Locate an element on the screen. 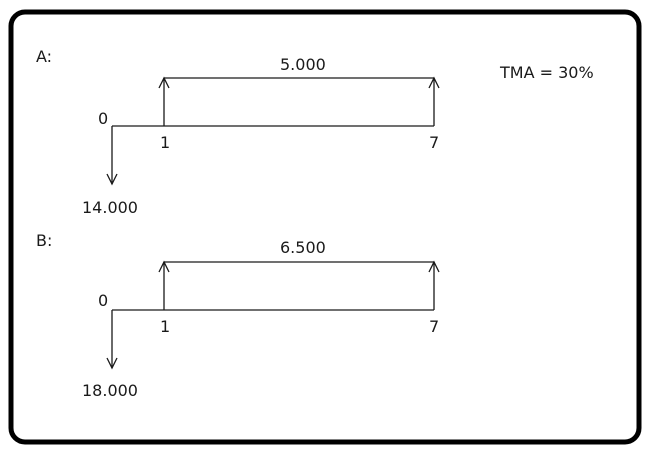 The image size is (652, 458). diagram-b-outflow-label: 18.000 is located at coordinates (110, 390).